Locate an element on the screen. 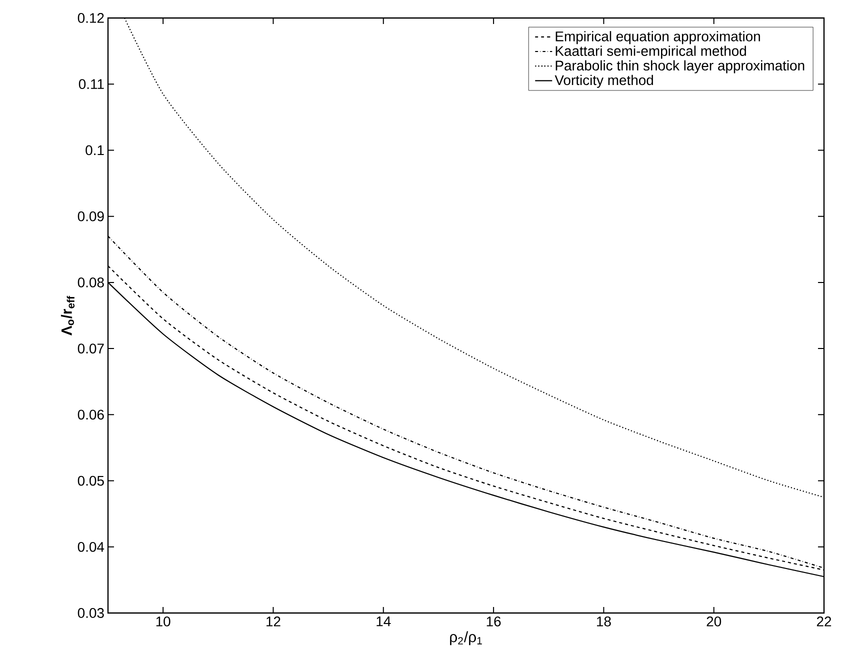 The image size is (842, 650). legend-label: Kaattari semi-empirical method is located at coordinates (651, 52).